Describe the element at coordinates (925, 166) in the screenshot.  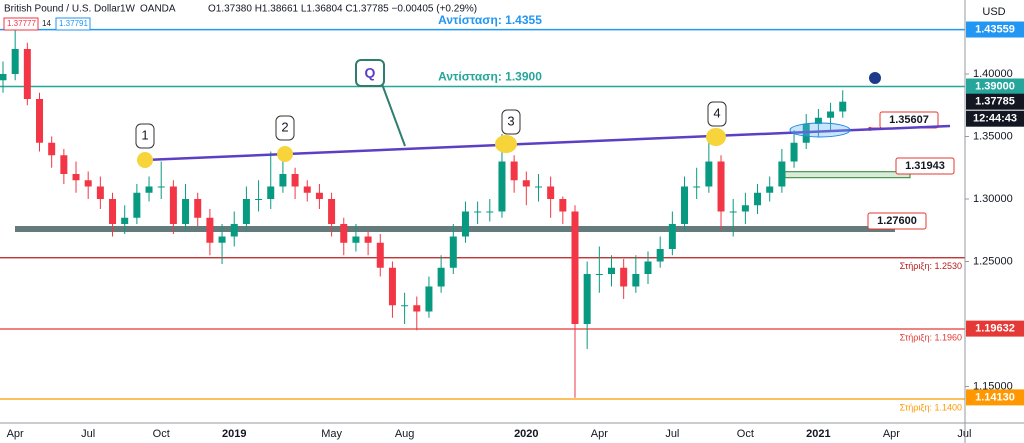
I see `callout-label: 1.31943` at that location.